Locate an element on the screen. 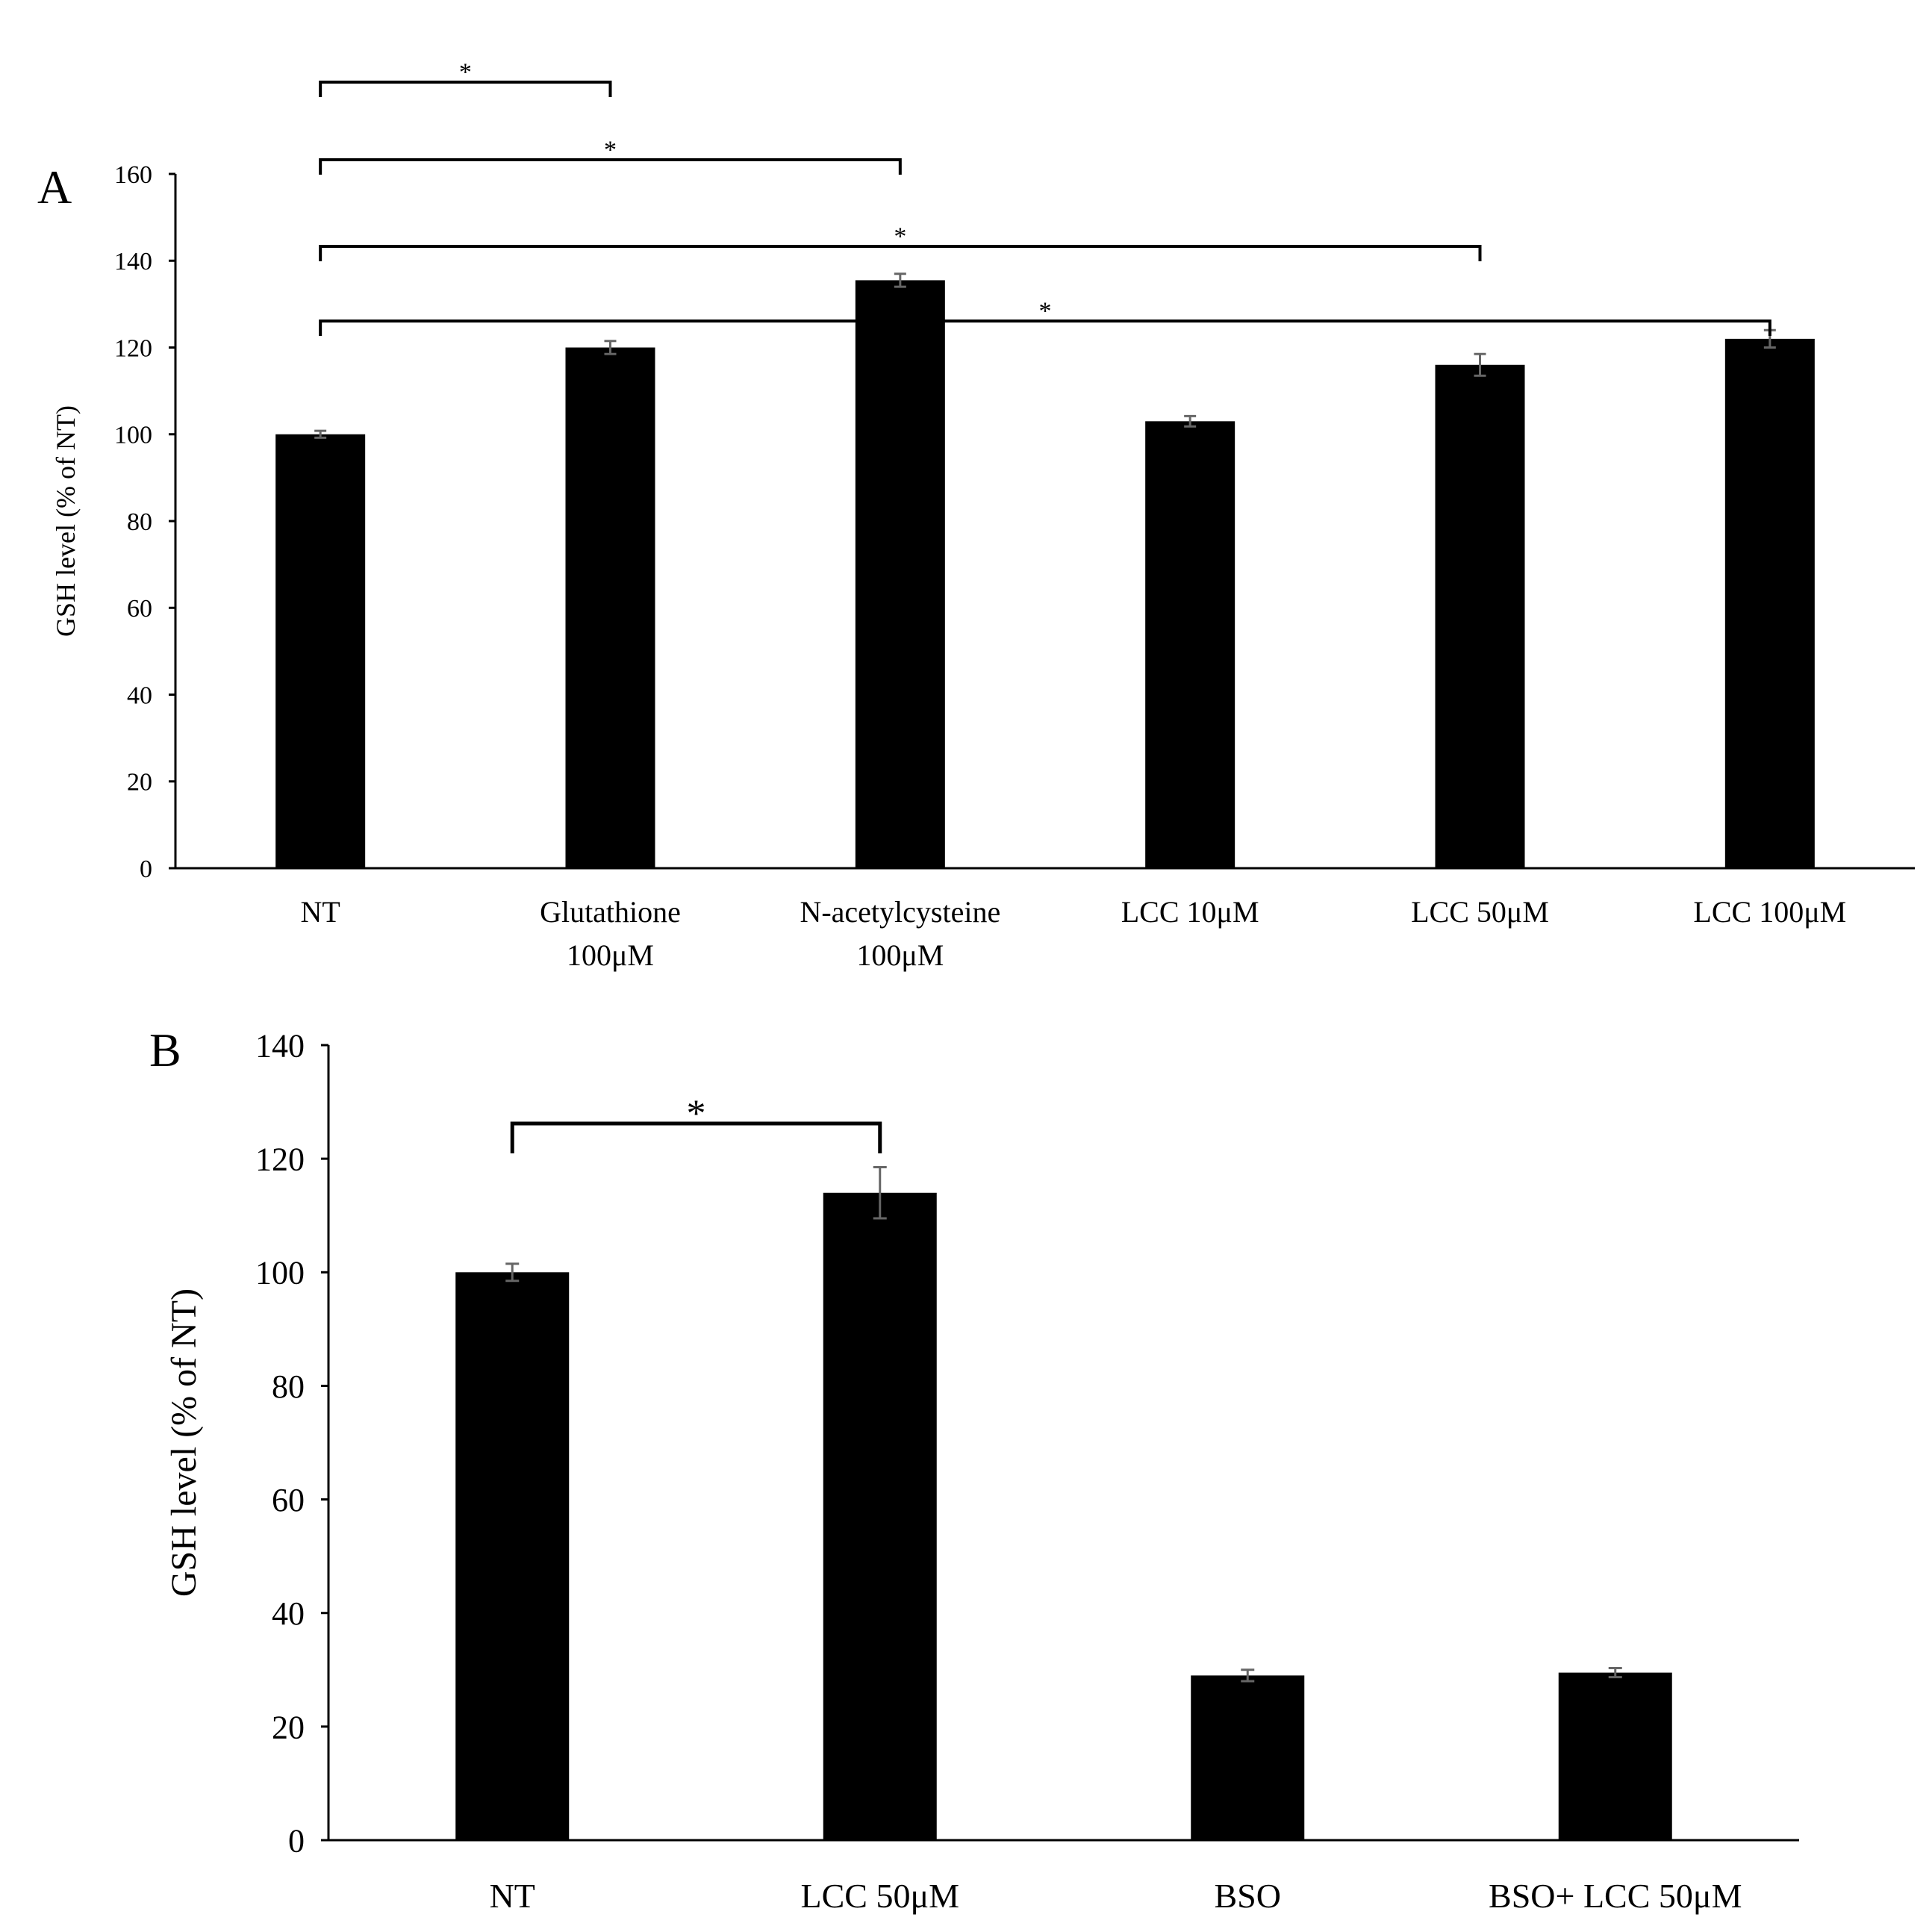 This screenshot has width=1932, height=1929. panel-b-y-tick-label: 0 is located at coordinates (296, 1841).